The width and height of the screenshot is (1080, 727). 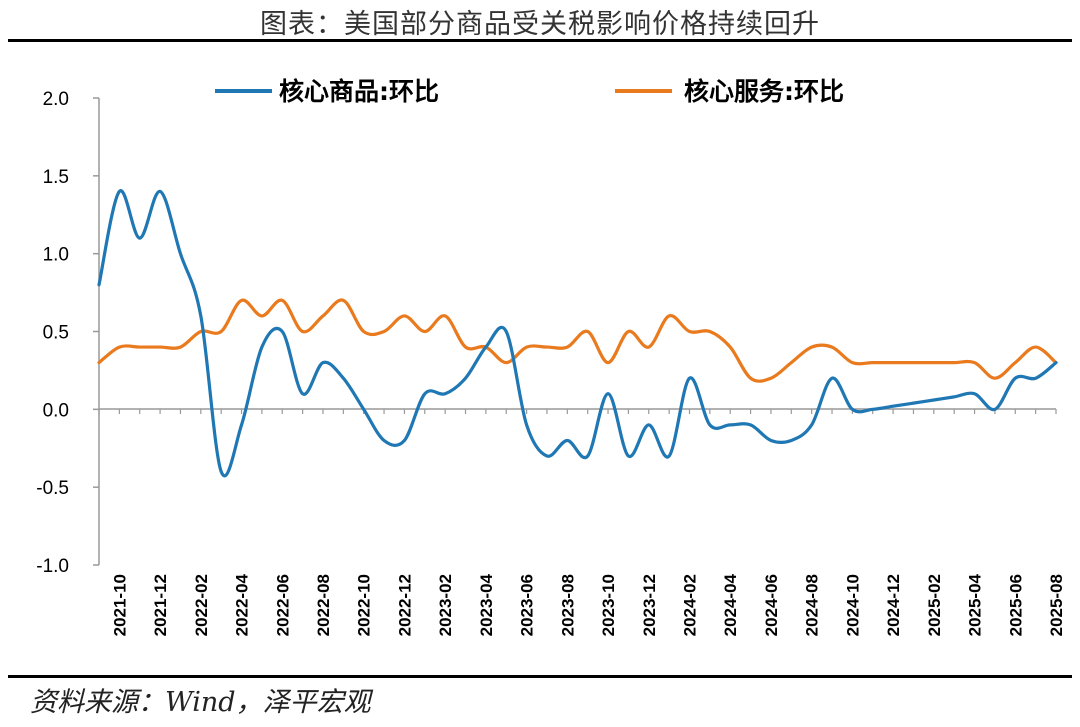 I want to click on chart-title: 图表：美国部分商品受关税影响价格持续回升, so click(x=540, y=24).